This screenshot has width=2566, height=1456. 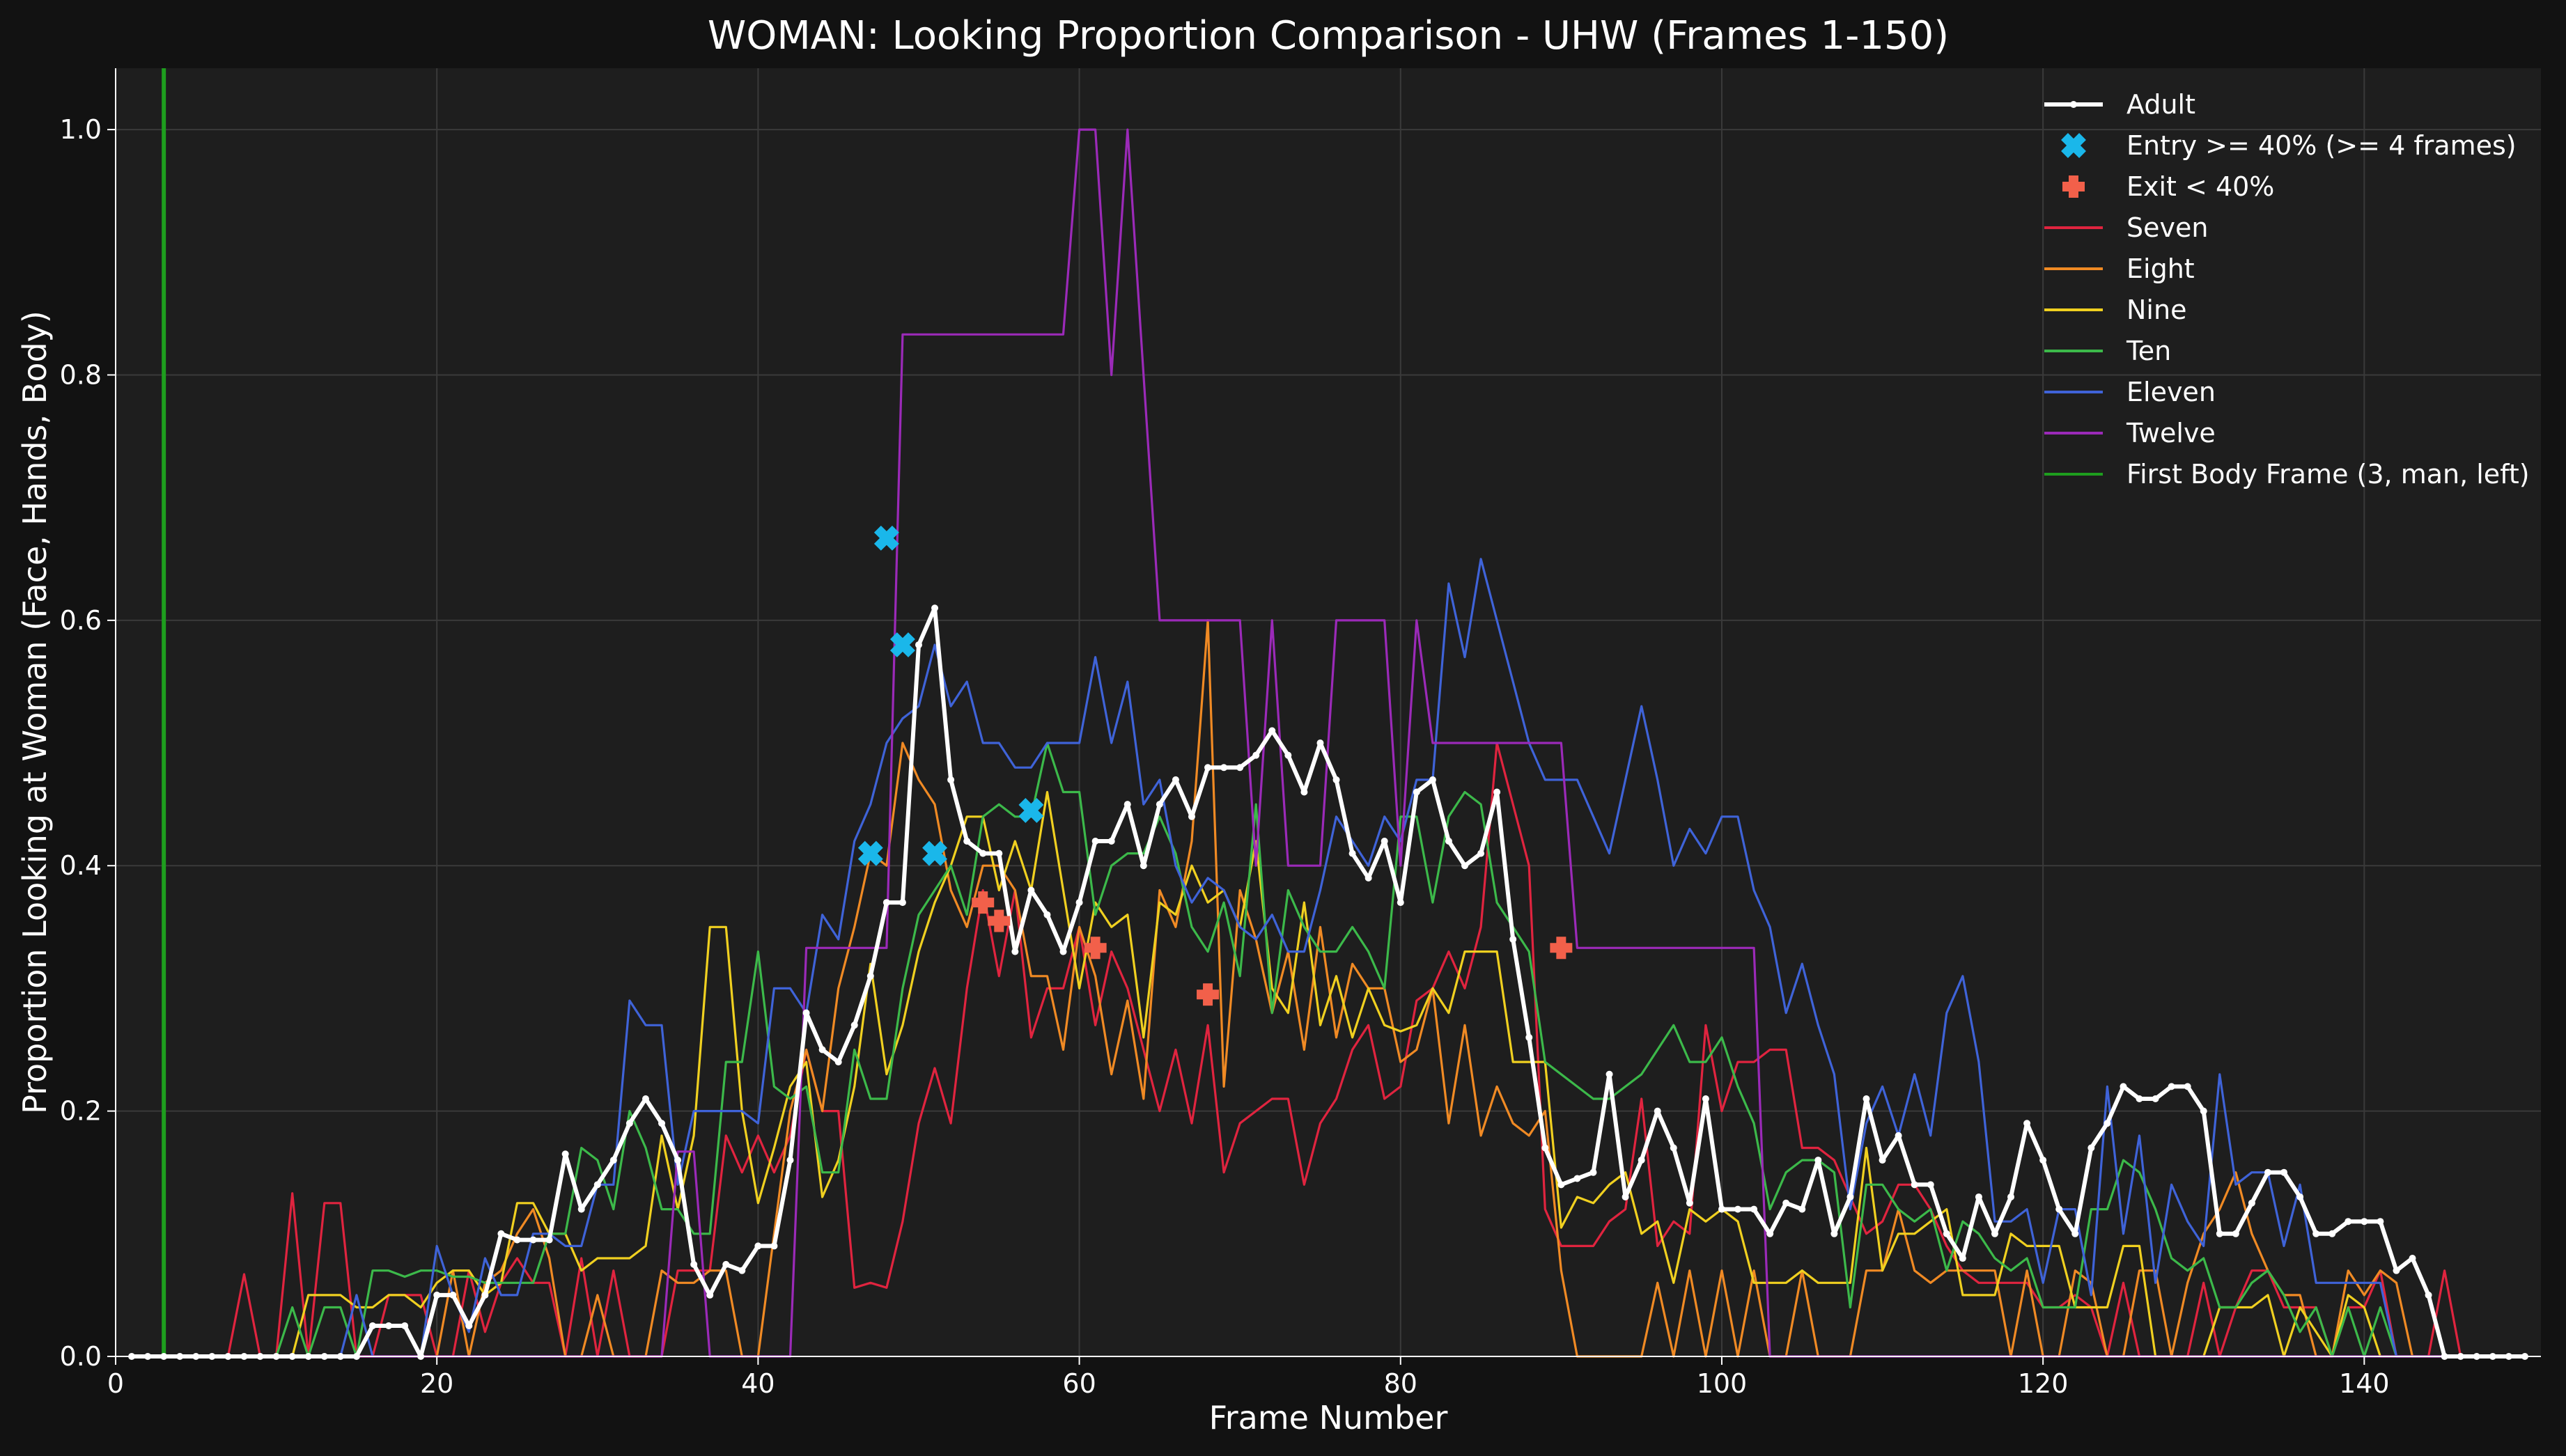 What do you see at coordinates (81, 374) in the screenshot?
I see `y-tick-label: 0.8` at bounding box center [81, 374].